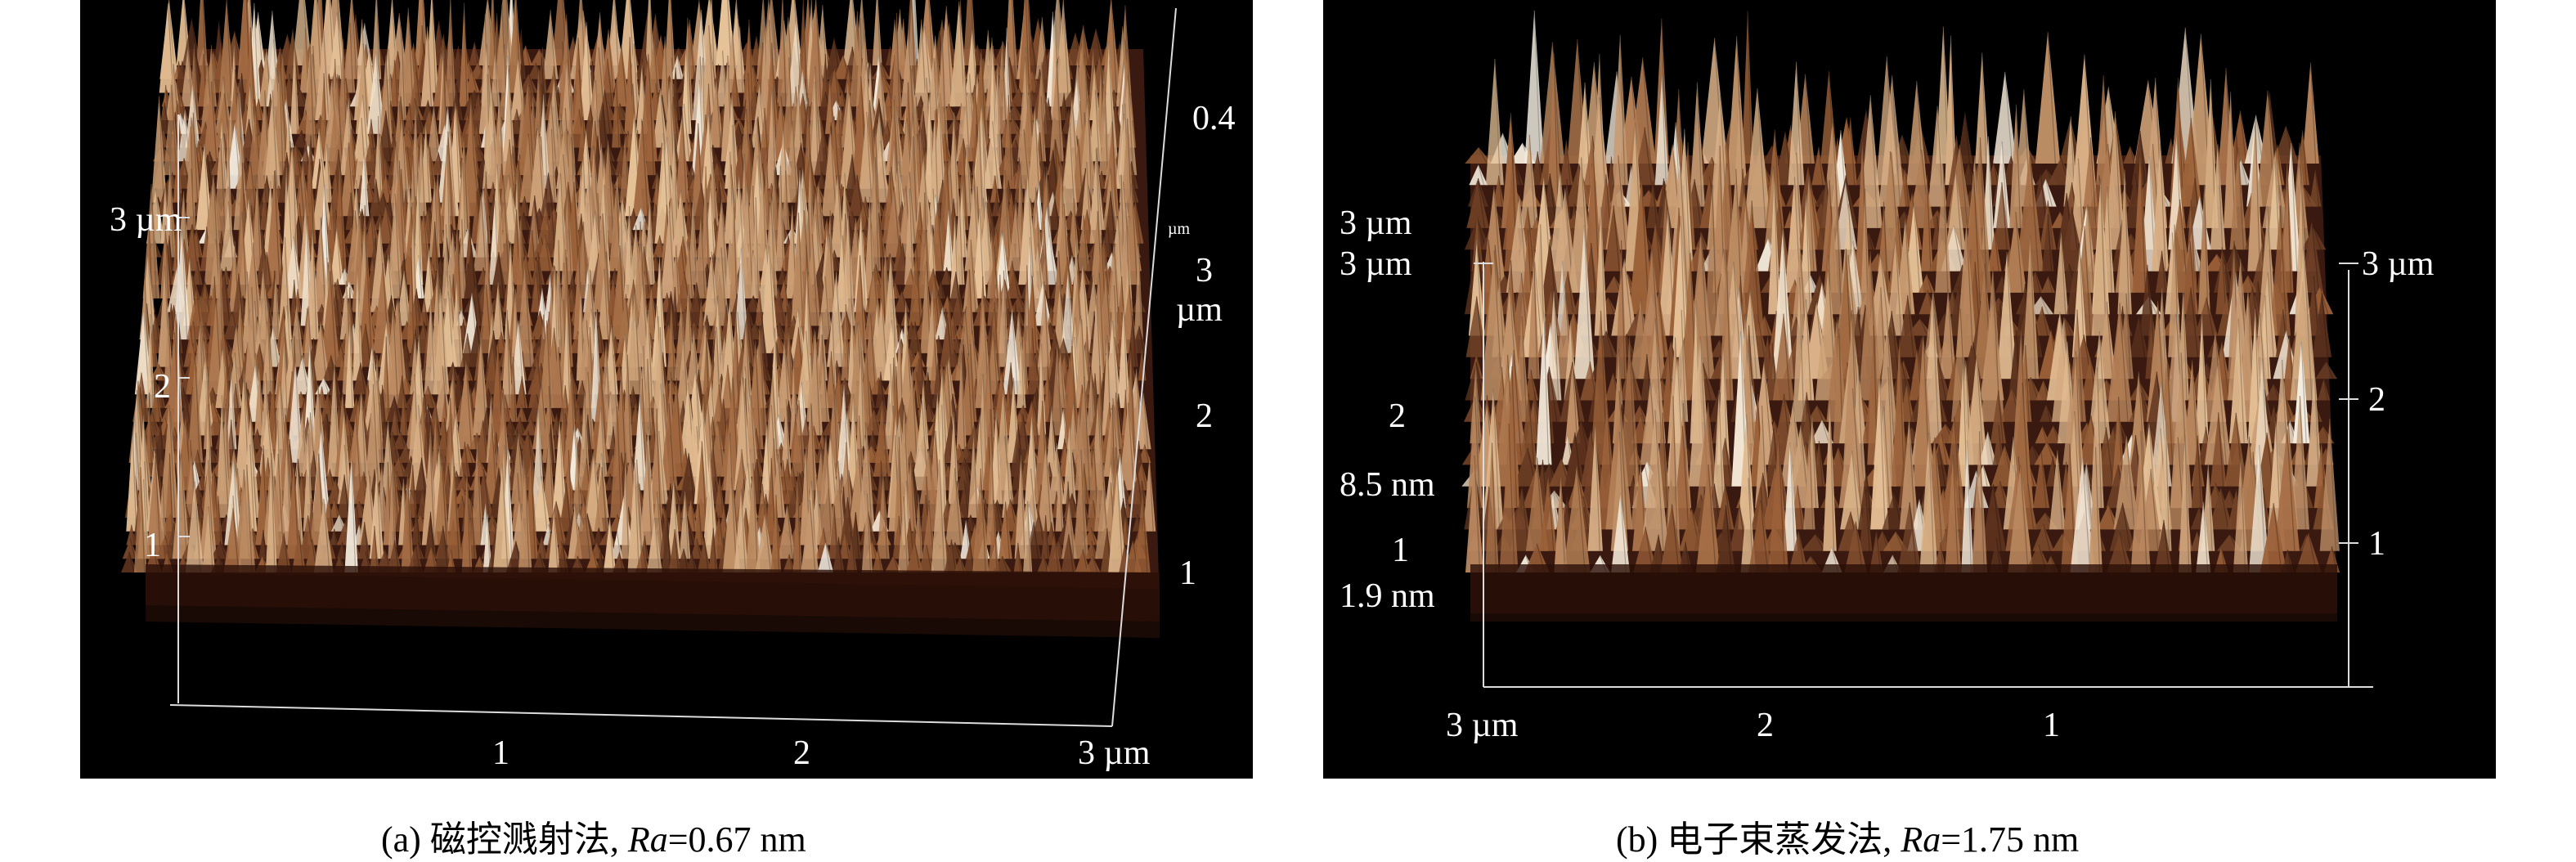 This screenshot has width=2576, height=862. I want to click on caption-b-ra-value: =1.75 nm, so click(2011, 839).